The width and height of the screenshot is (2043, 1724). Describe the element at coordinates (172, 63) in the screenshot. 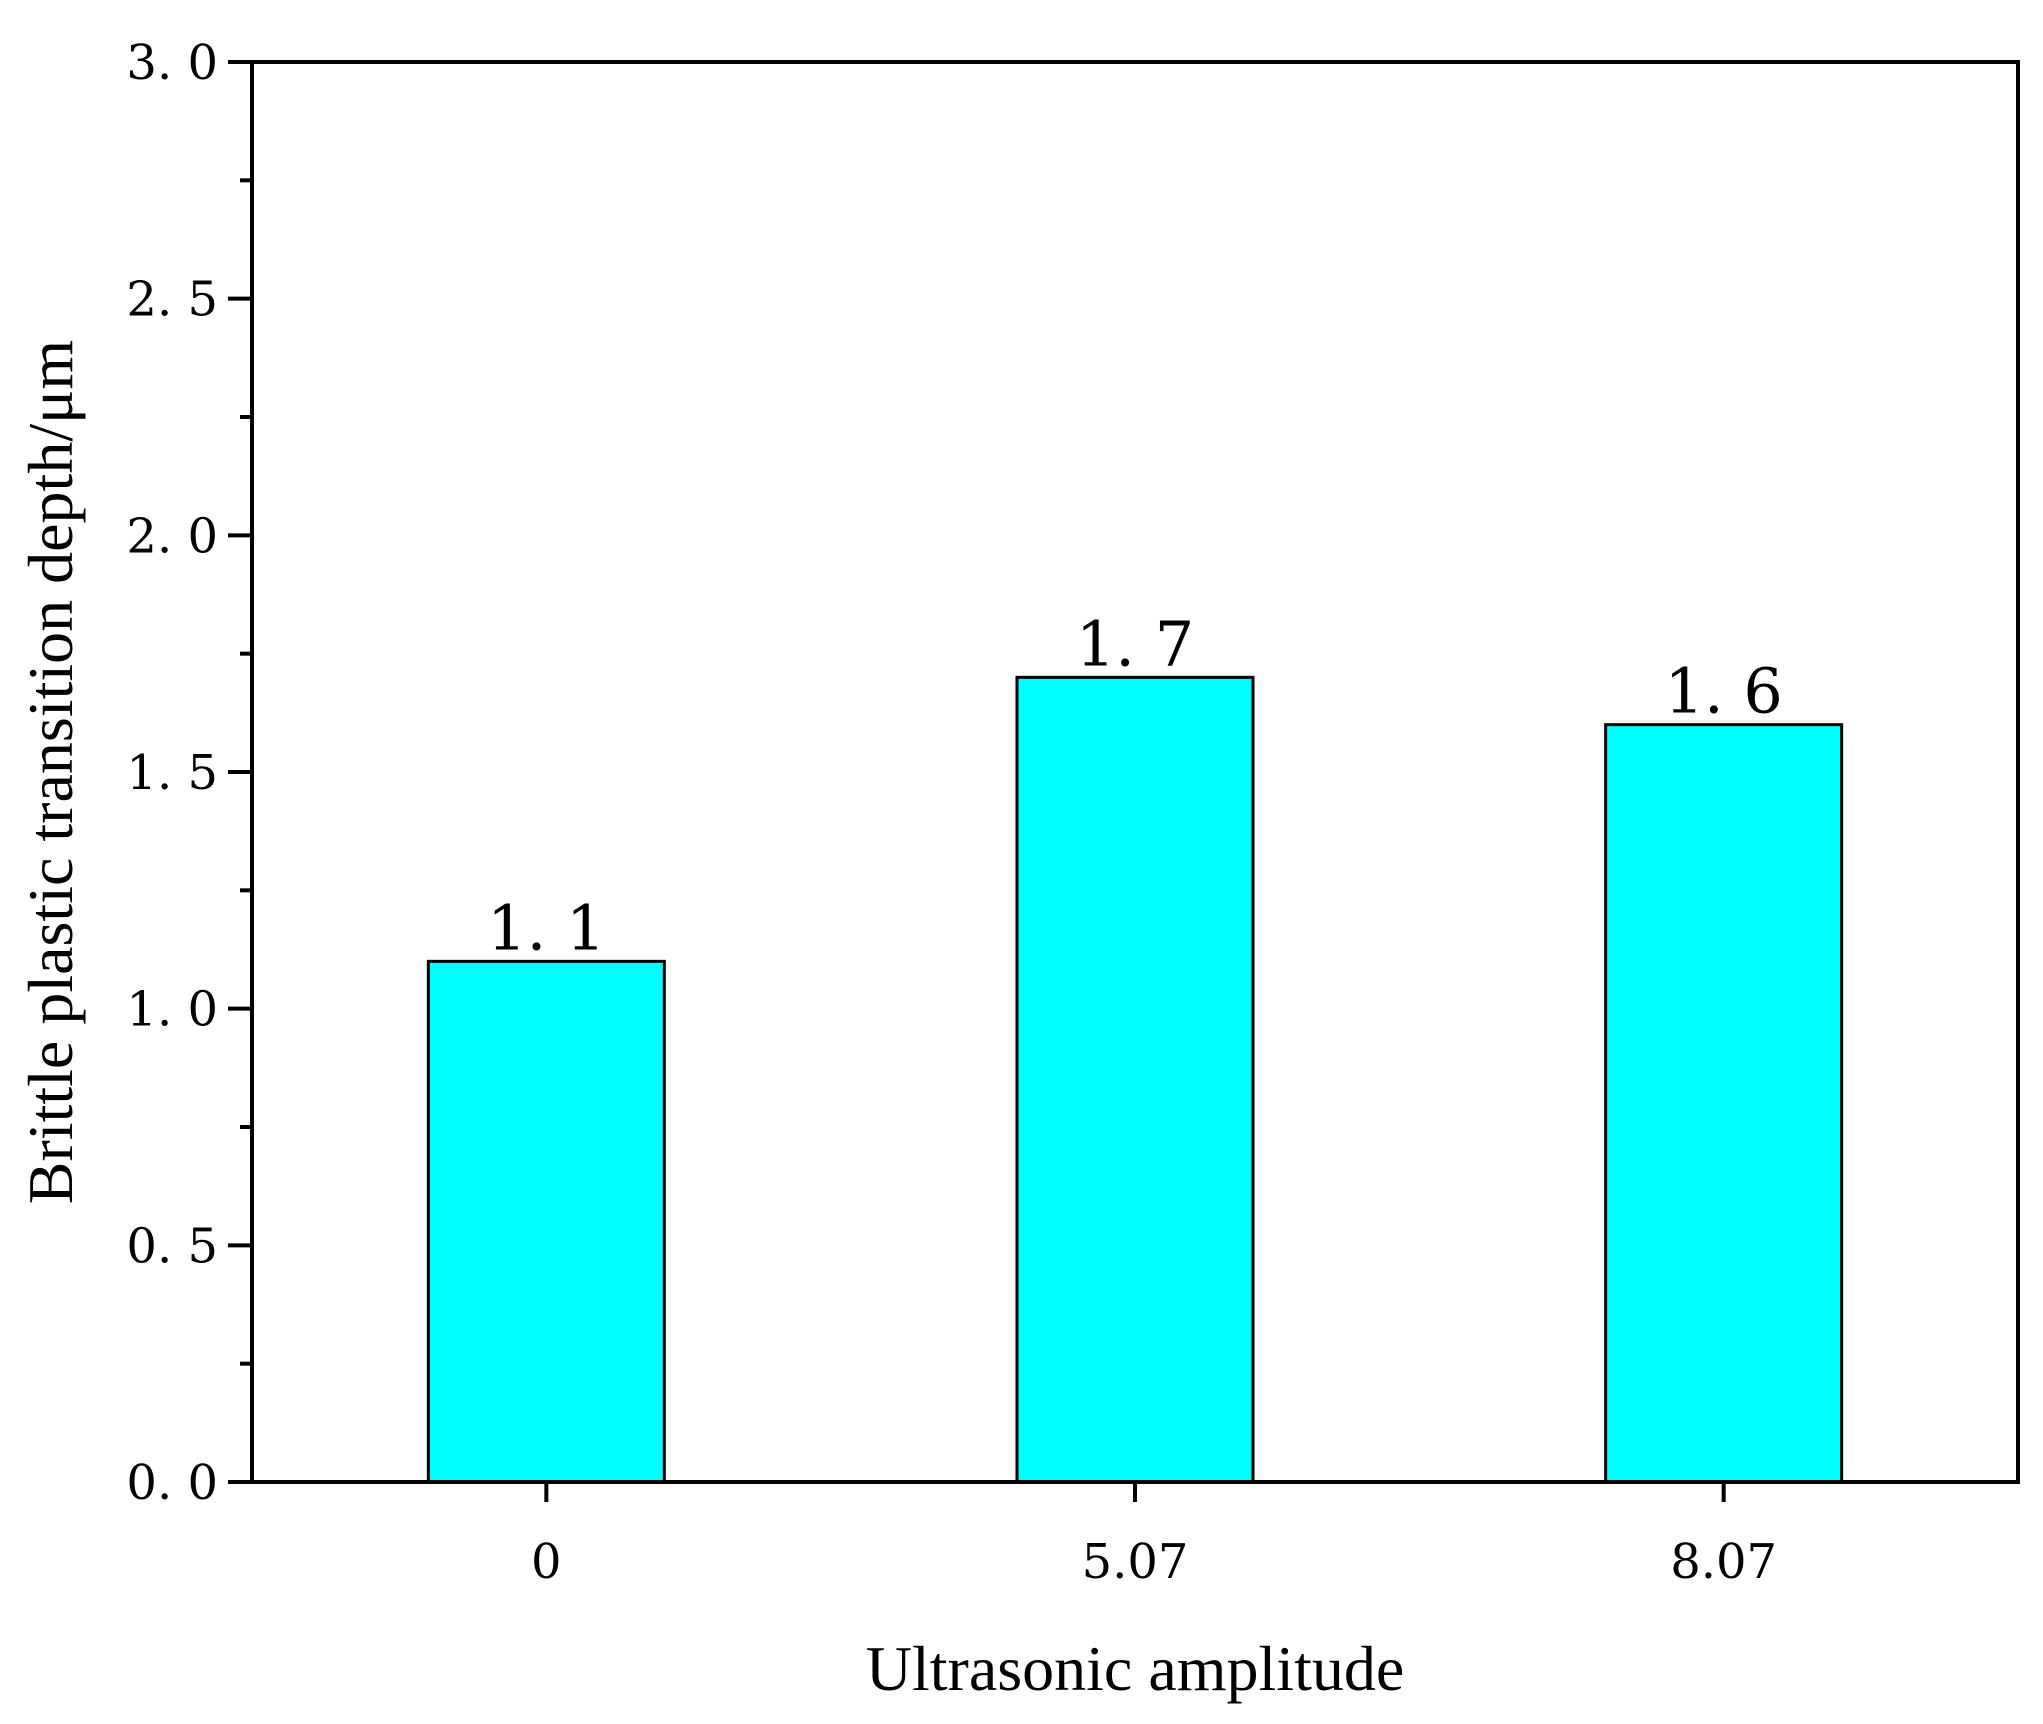

I see `y-tick-label-6: 3. 0` at that location.